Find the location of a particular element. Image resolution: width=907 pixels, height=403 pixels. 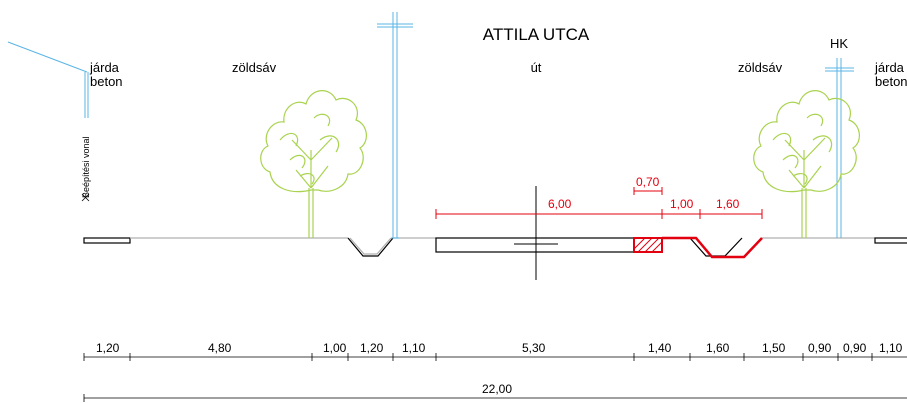

right-utility-pole-hk is located at coordinates (839, 148).